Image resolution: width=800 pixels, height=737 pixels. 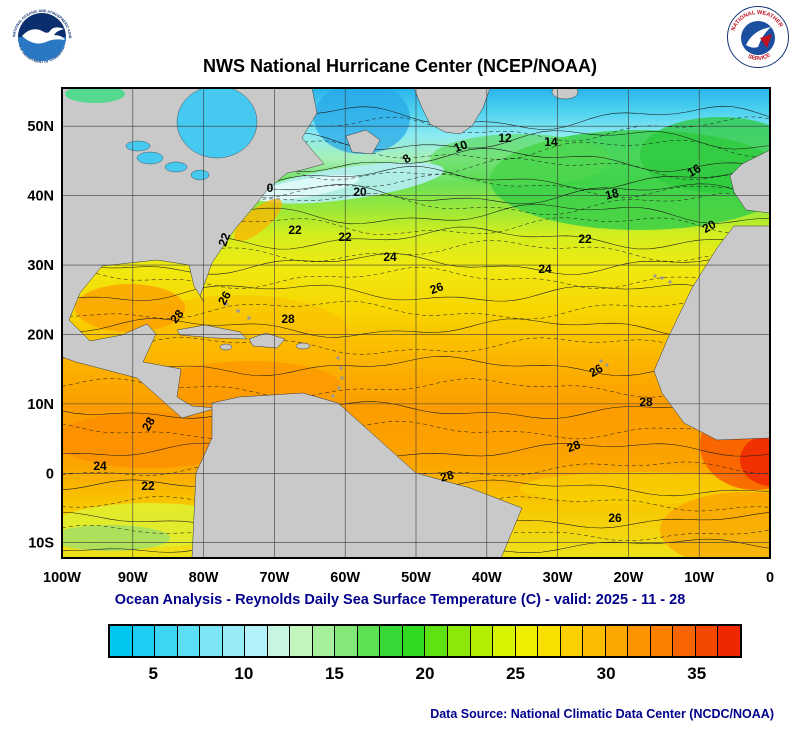 What do you see at coordinates (153, 673) in the screenshot?
I see `colorbar-tick-label: 5` at bounding box center [153, 673].